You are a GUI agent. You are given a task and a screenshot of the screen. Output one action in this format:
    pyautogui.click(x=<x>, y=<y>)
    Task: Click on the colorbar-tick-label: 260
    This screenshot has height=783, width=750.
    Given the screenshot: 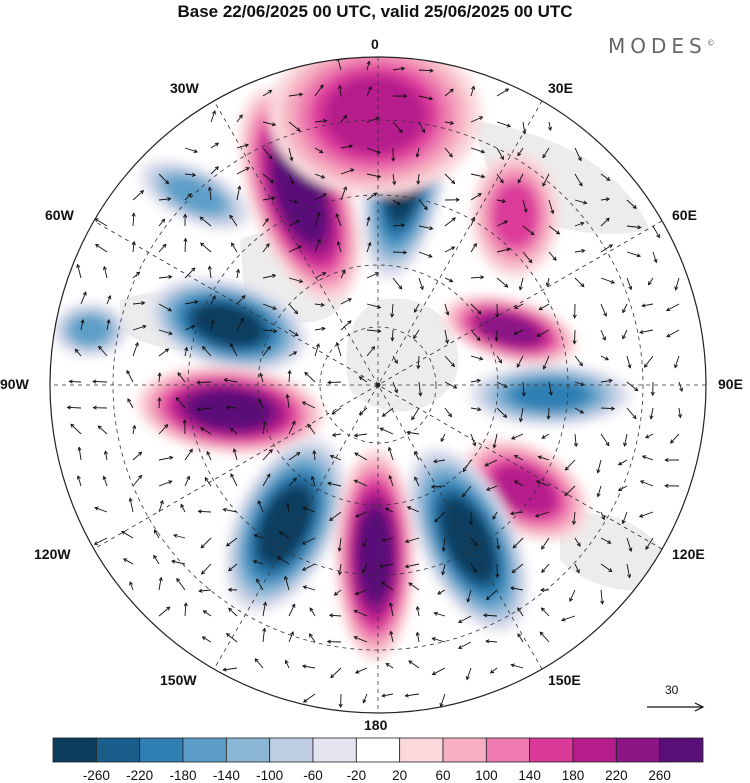 What is the action you would take?
    pyautogui.click(x=659, y=775)
    